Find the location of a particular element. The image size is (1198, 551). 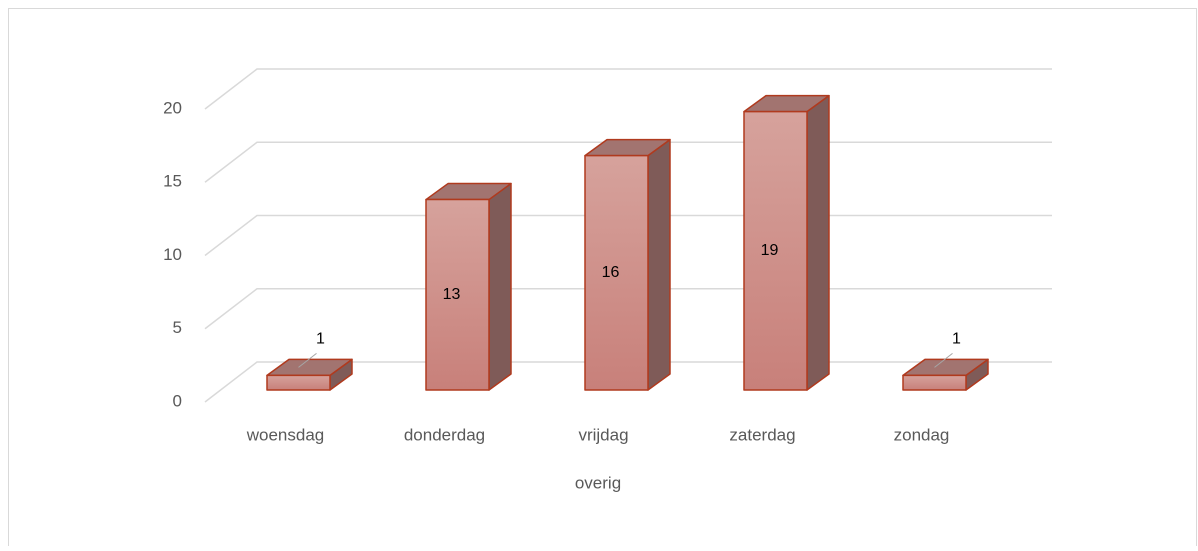

value-label: 16 is located at coordinates (611, 272).